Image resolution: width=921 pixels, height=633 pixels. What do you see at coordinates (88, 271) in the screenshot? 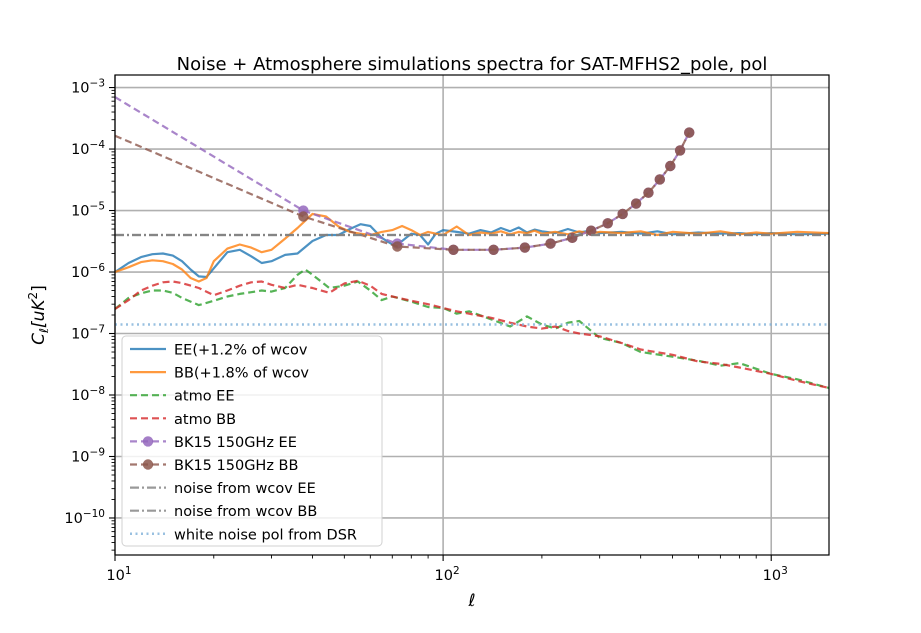
I see `y-tick-label: 10⁻⁶` at bounding box center [88, 271].